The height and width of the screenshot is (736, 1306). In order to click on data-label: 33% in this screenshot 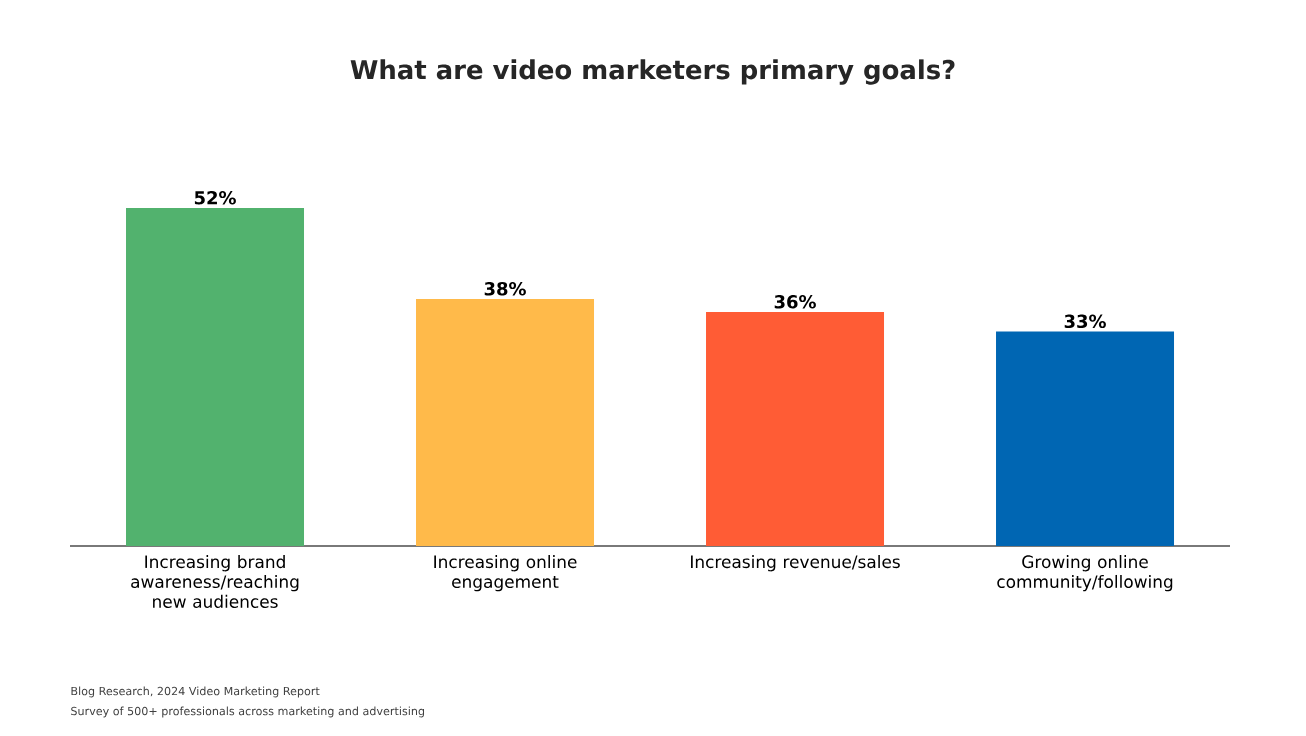, I will do `click(1085, 321)`.